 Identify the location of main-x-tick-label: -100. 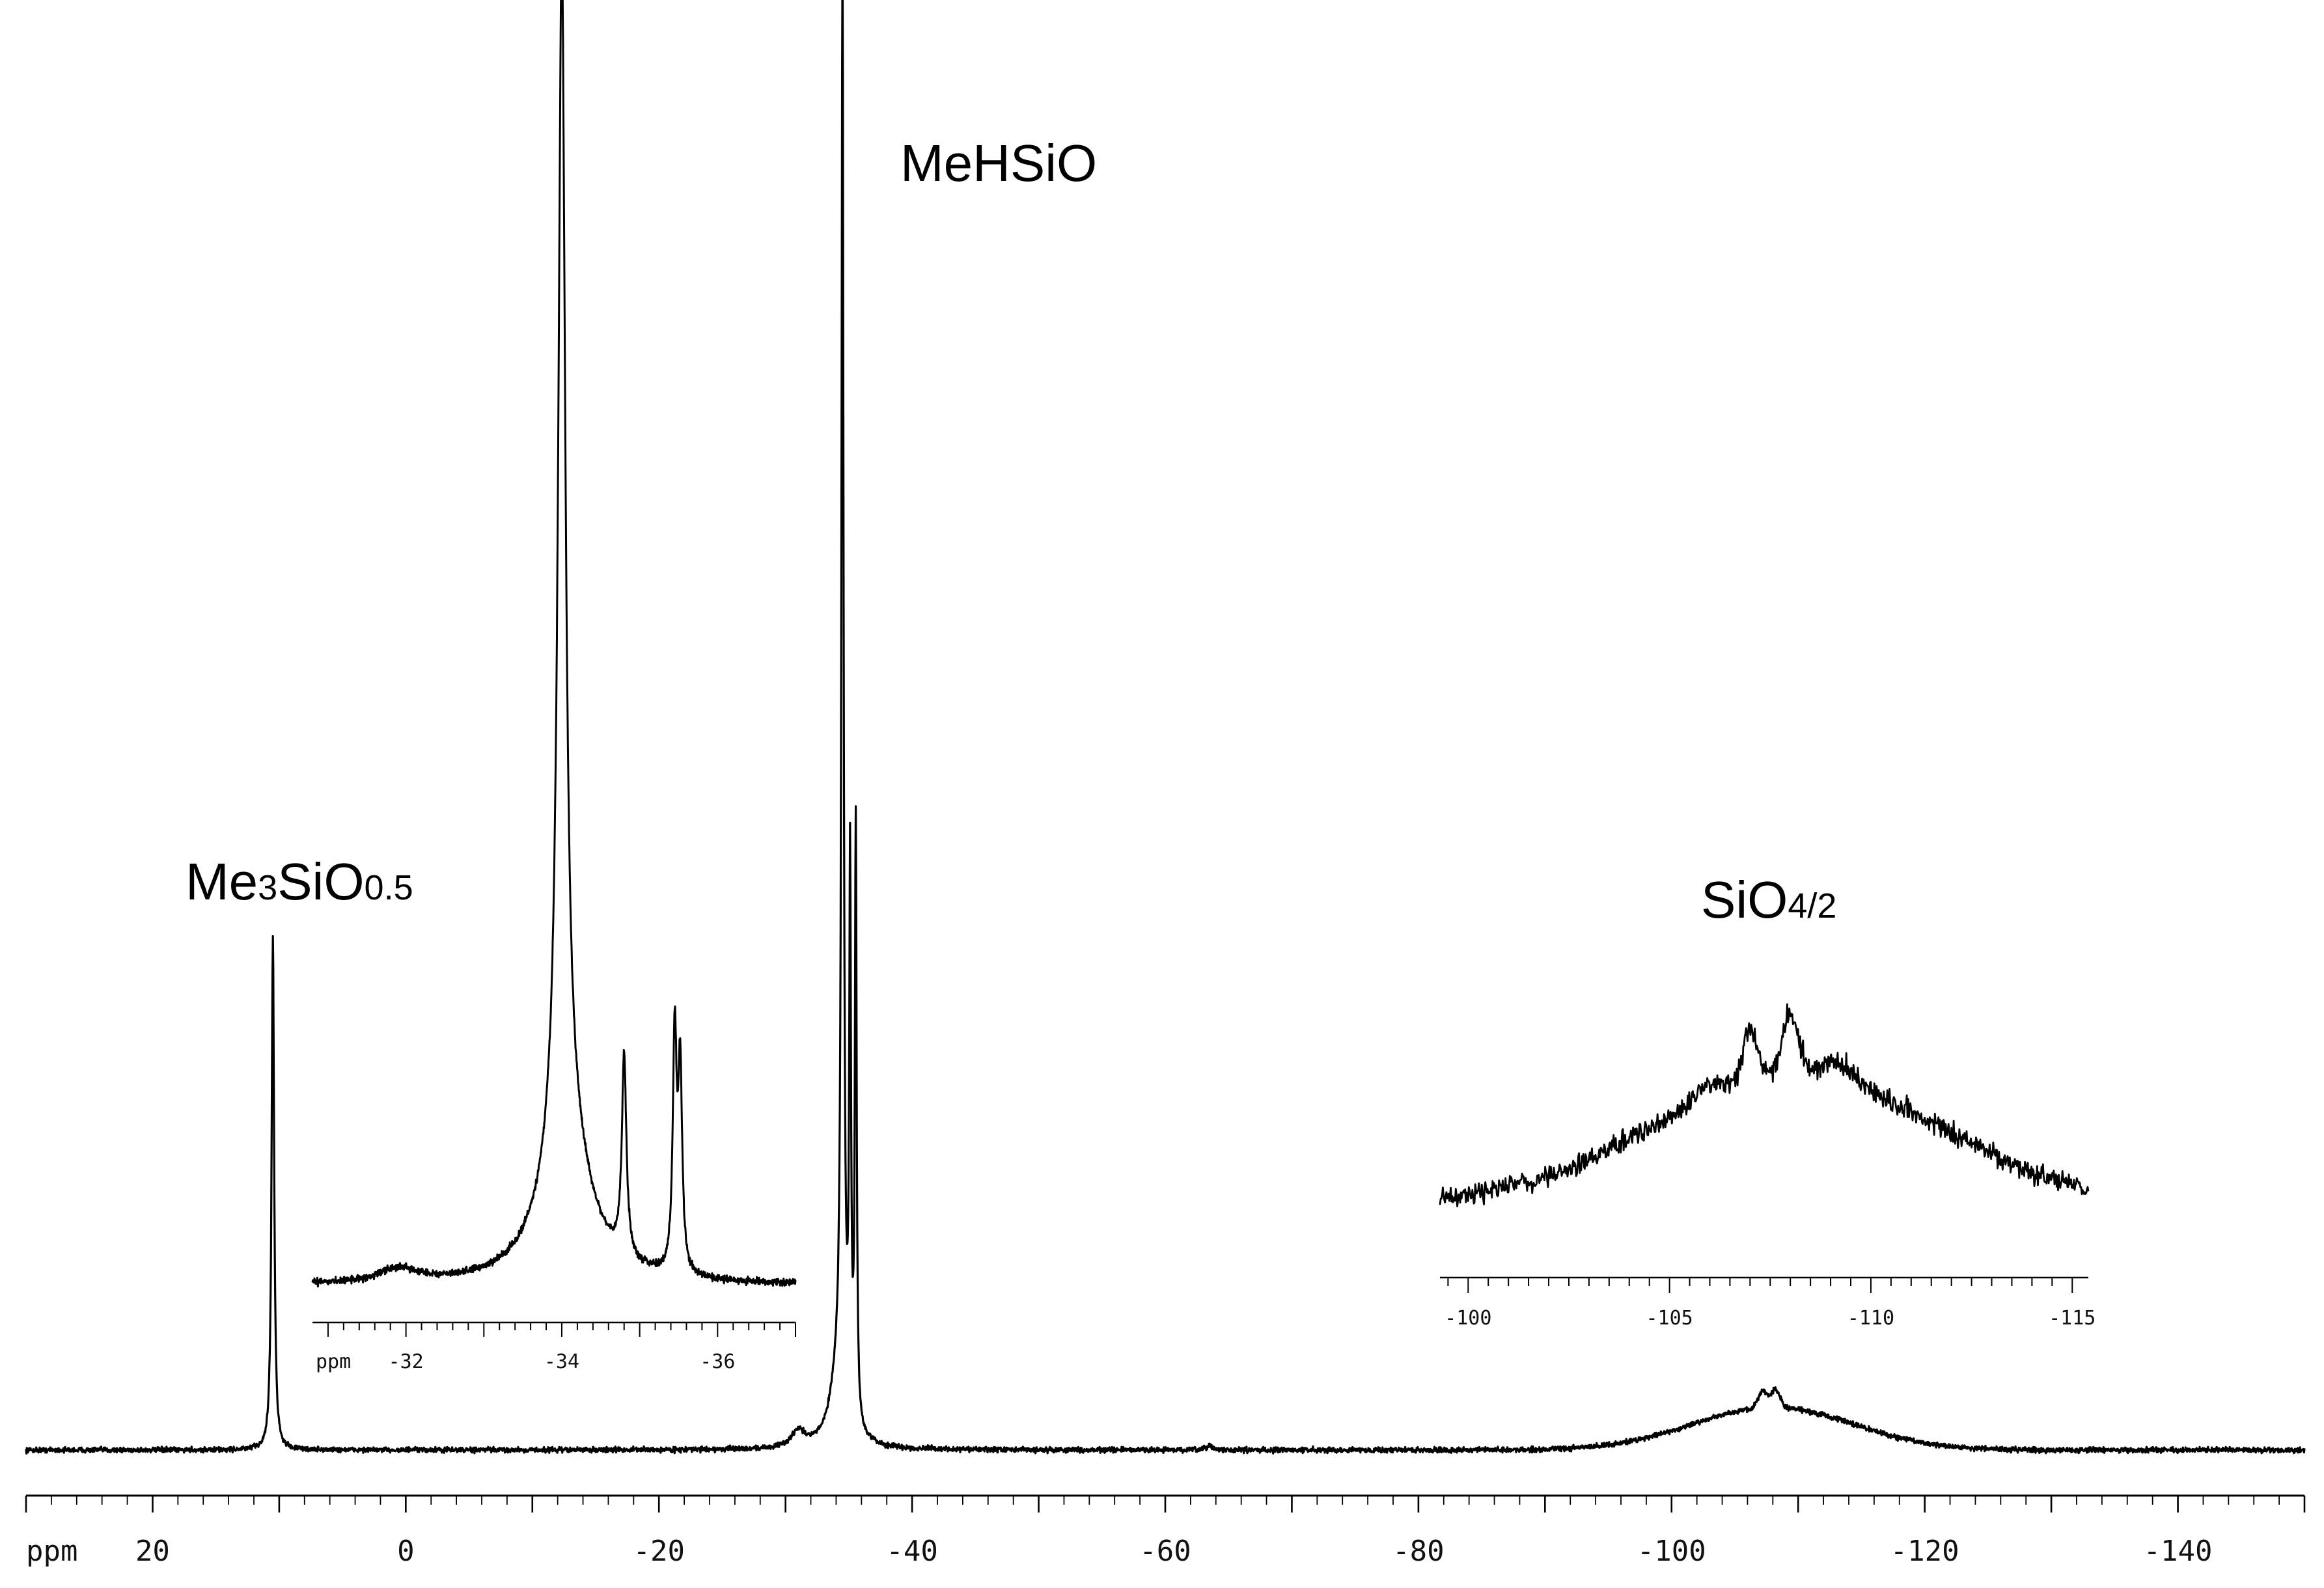
(1671, 1551).